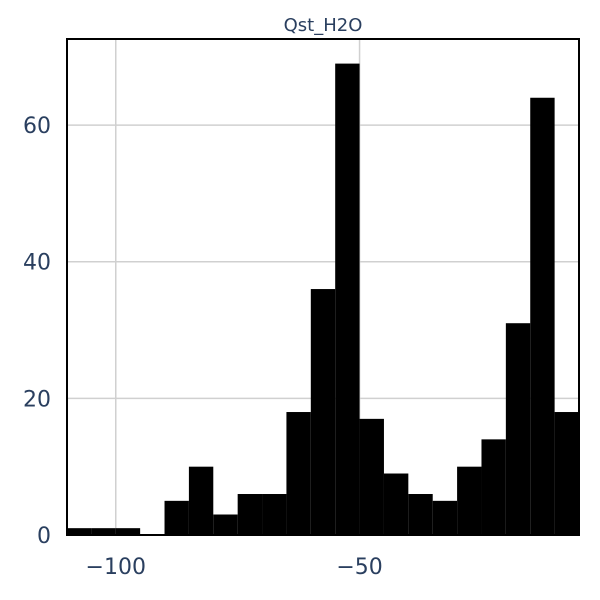 This screenshot has width=600, height=600. I want to click on y-tick-label: 0, so click(44, 536).